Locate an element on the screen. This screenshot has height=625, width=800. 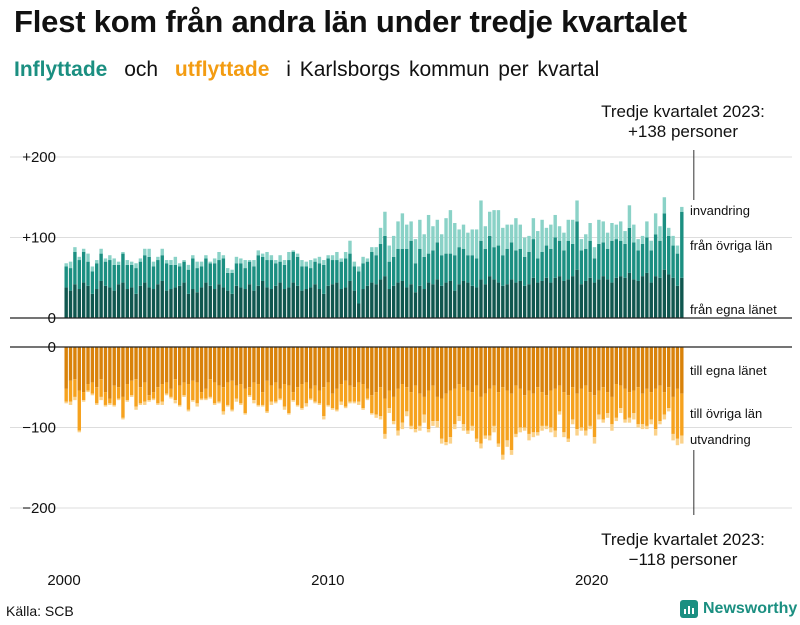
brand-logo: Newsworthy is located at coordinates (738, 609).